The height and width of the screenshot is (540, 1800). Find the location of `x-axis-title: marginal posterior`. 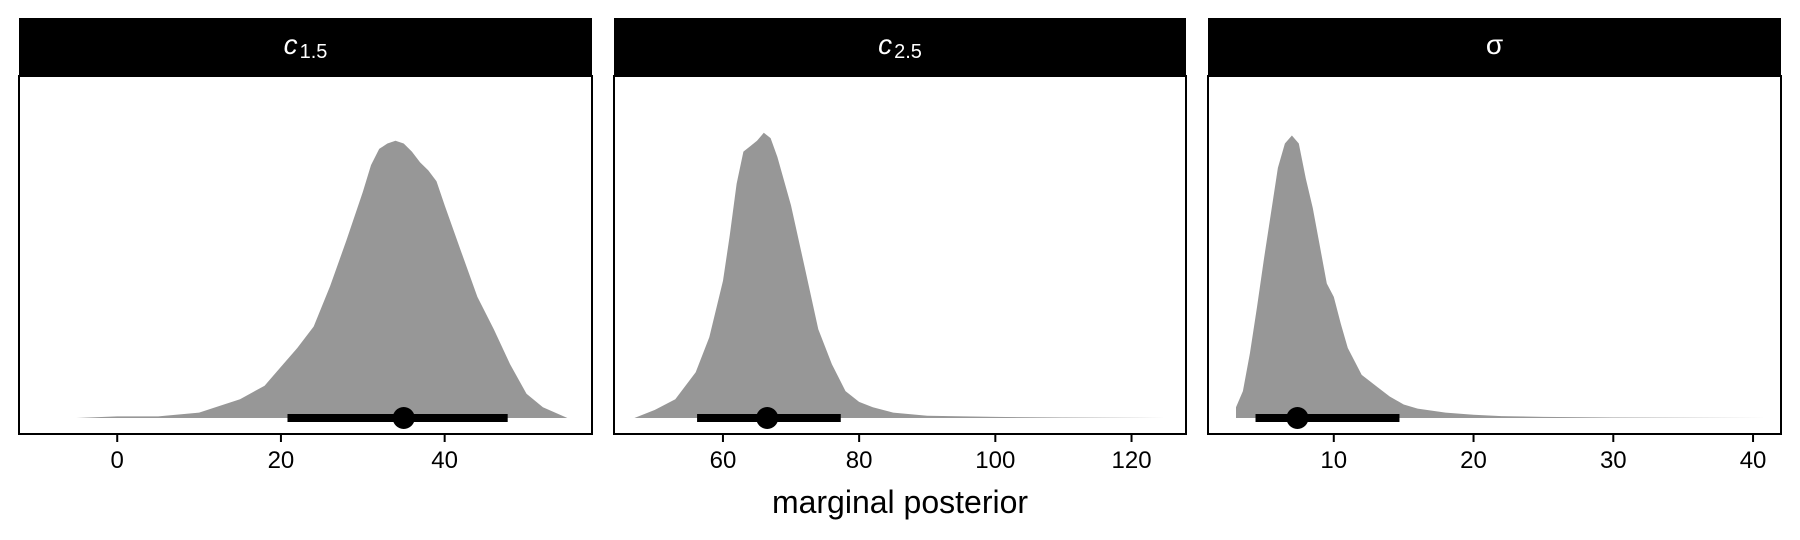

x-axis-title: marginal posterior is located at coordinates (900, 502).